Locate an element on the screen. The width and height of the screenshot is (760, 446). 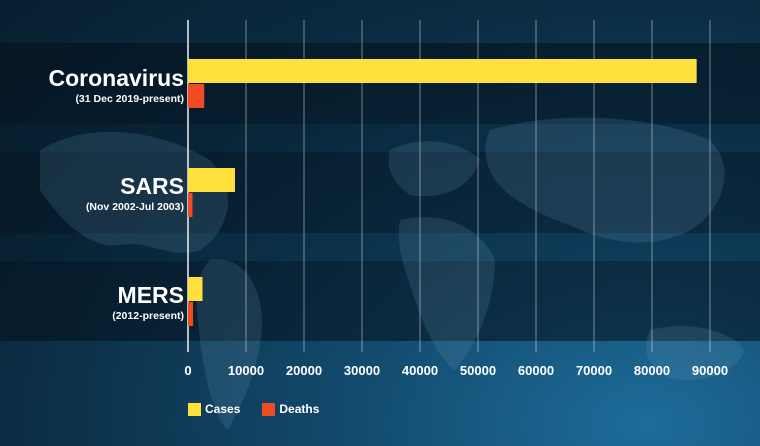
x-tick-label: 20000 is located at coordinates (304, 370).